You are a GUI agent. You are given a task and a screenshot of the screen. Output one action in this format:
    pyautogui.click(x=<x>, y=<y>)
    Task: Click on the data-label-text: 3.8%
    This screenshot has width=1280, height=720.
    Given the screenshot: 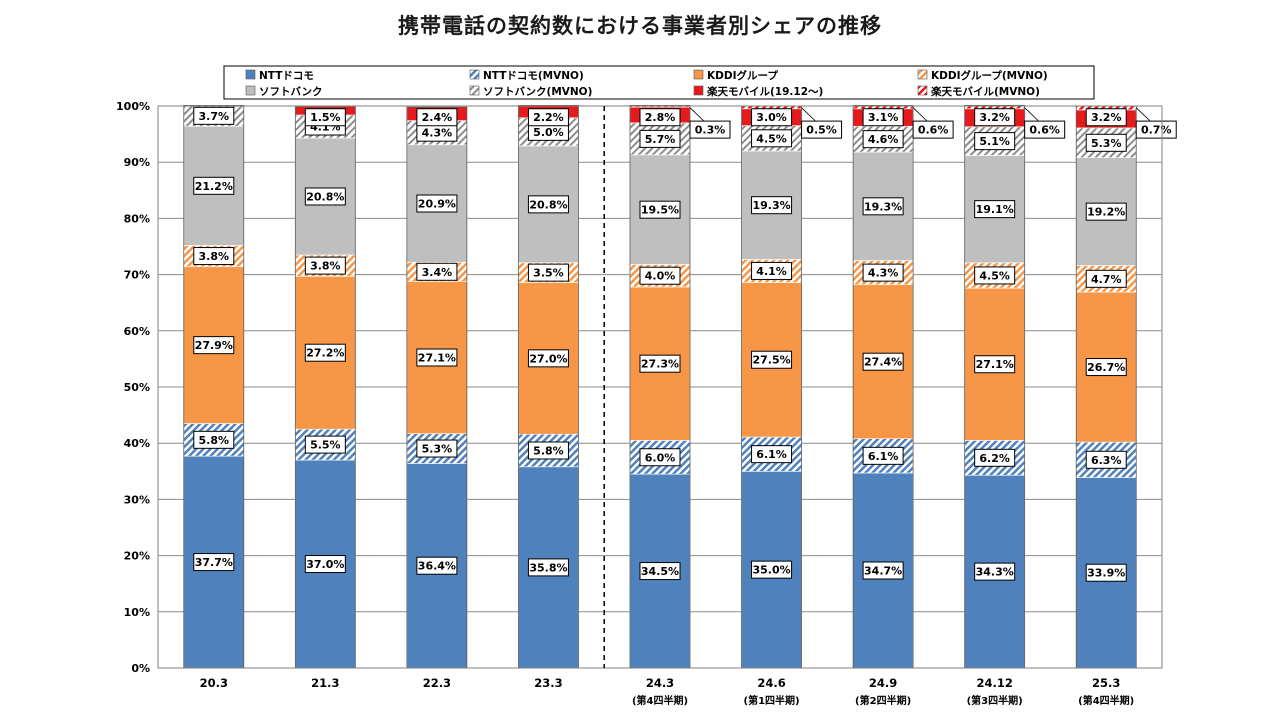 What is the action you would take?
    pyautogui.click(x=325, y=266)
    